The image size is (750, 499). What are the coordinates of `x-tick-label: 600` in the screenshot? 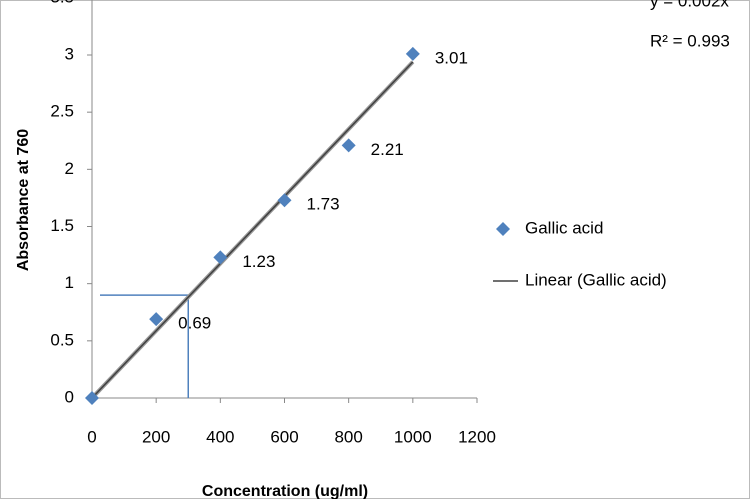 It's located at (284, 436).